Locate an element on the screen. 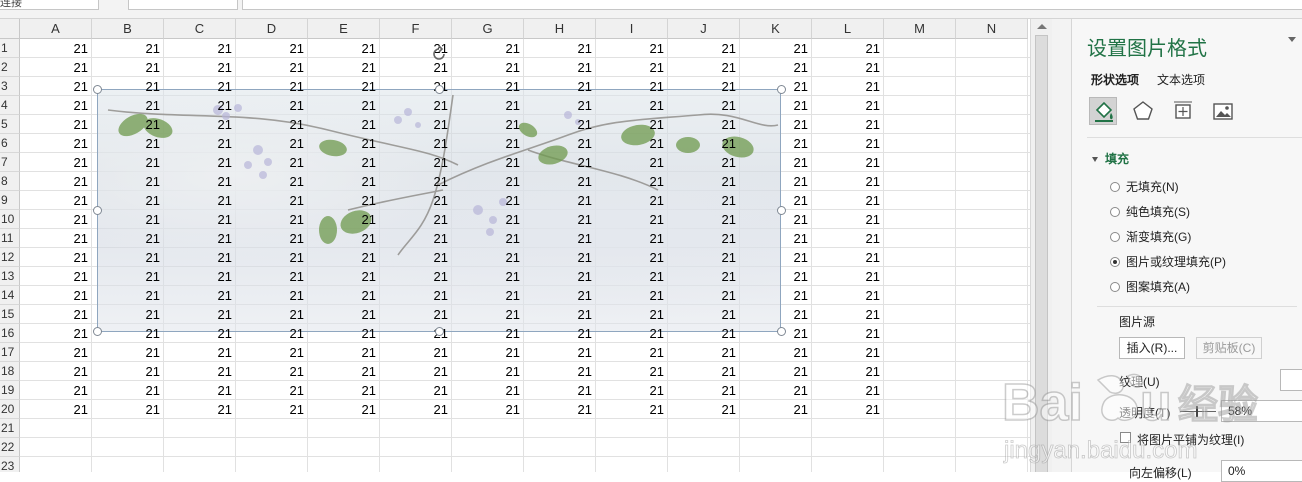 The image size is (1302, 482). cell-J2: 21 is located at coordinates (728, 67).